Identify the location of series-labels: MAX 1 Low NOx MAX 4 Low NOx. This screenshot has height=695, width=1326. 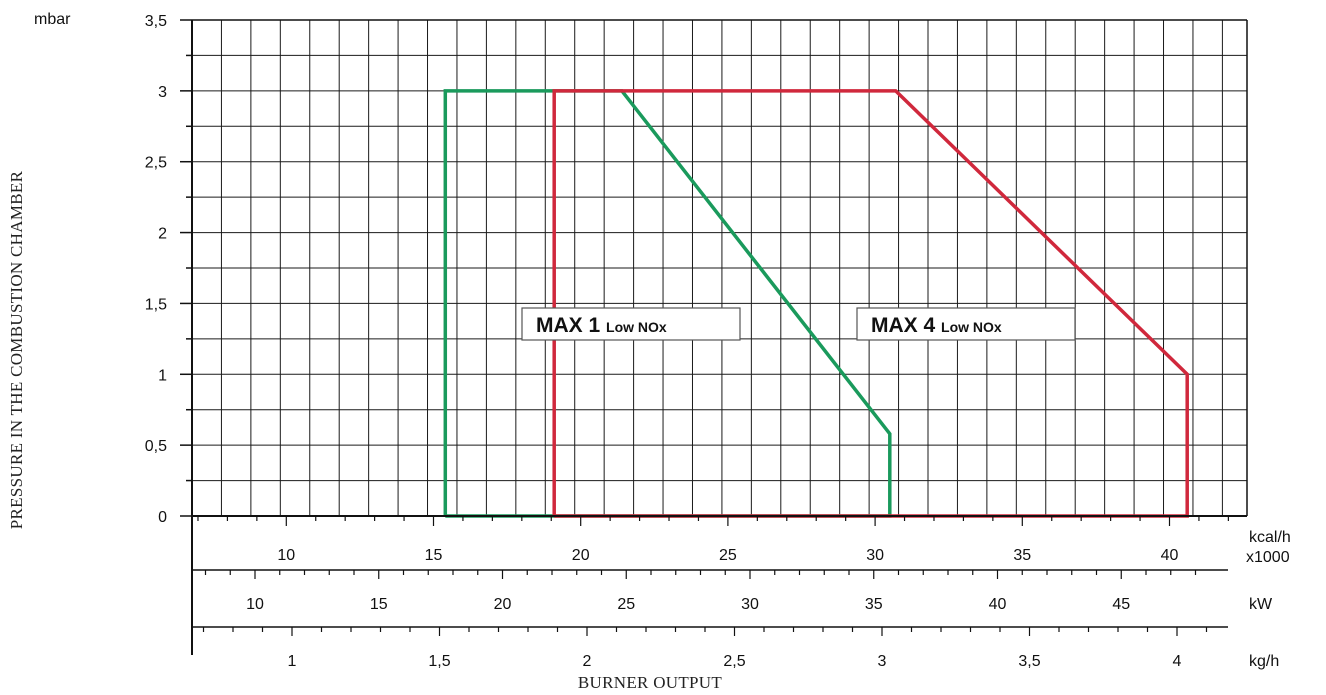
(798, 324).